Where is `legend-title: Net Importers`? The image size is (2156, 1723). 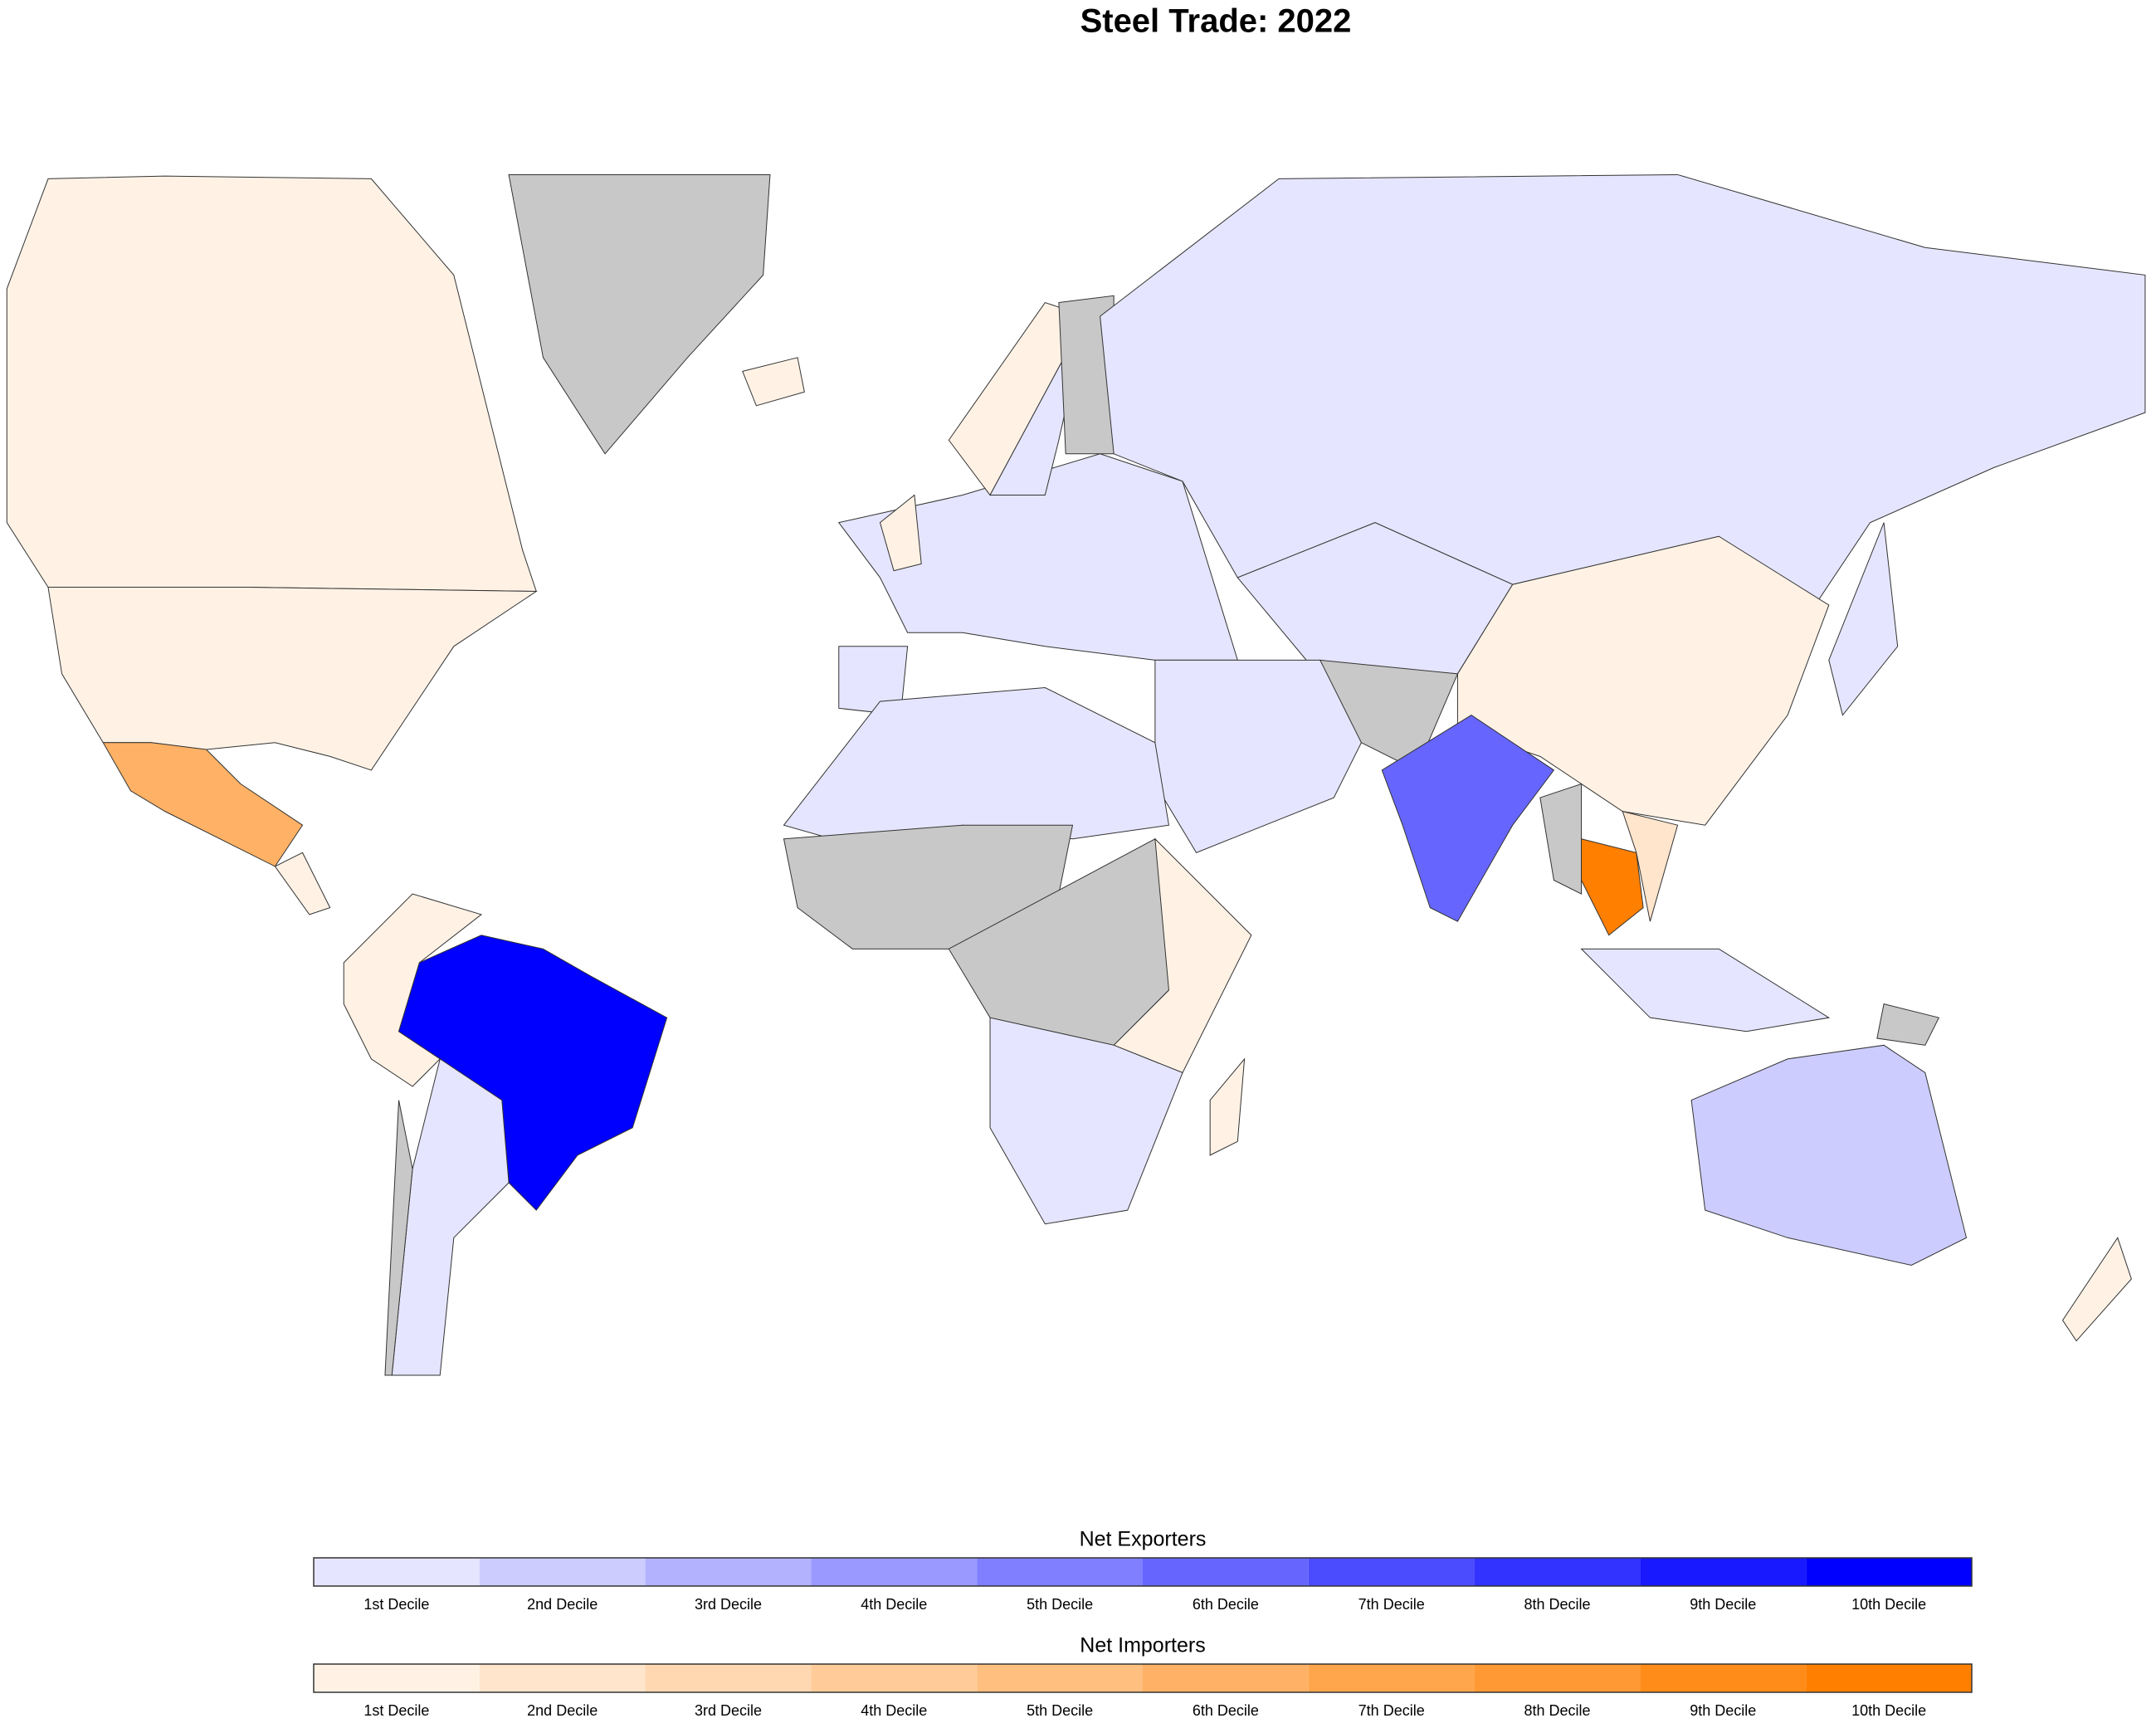 legend-title: Net Importers is located at coordinates (1143, 1645).